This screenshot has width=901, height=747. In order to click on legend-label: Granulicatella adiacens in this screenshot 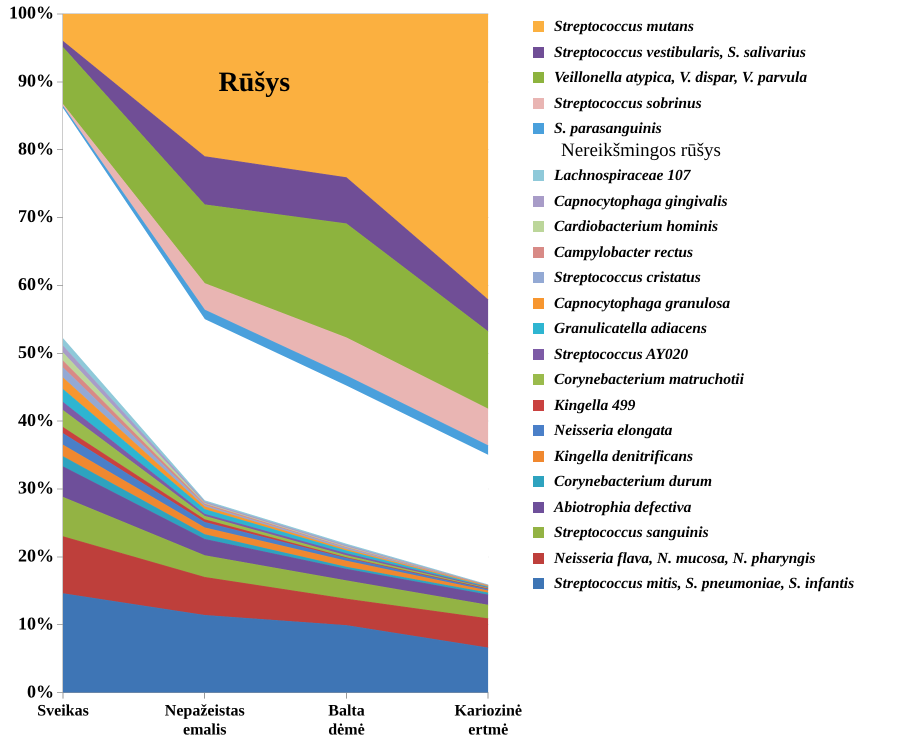, I will do `click(630, 329)`.